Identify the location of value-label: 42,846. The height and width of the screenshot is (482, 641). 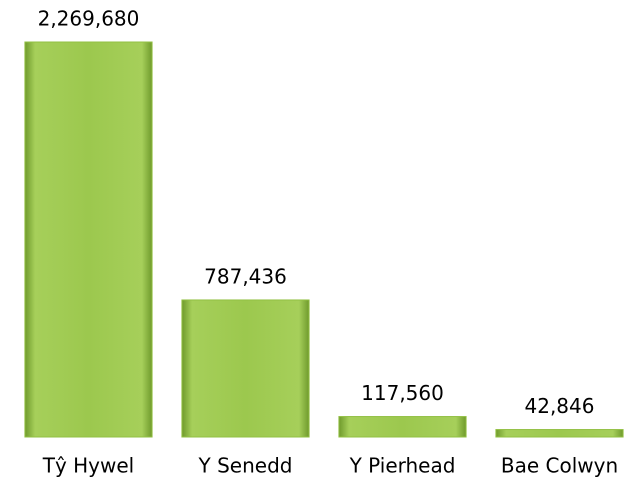
(560, 406).